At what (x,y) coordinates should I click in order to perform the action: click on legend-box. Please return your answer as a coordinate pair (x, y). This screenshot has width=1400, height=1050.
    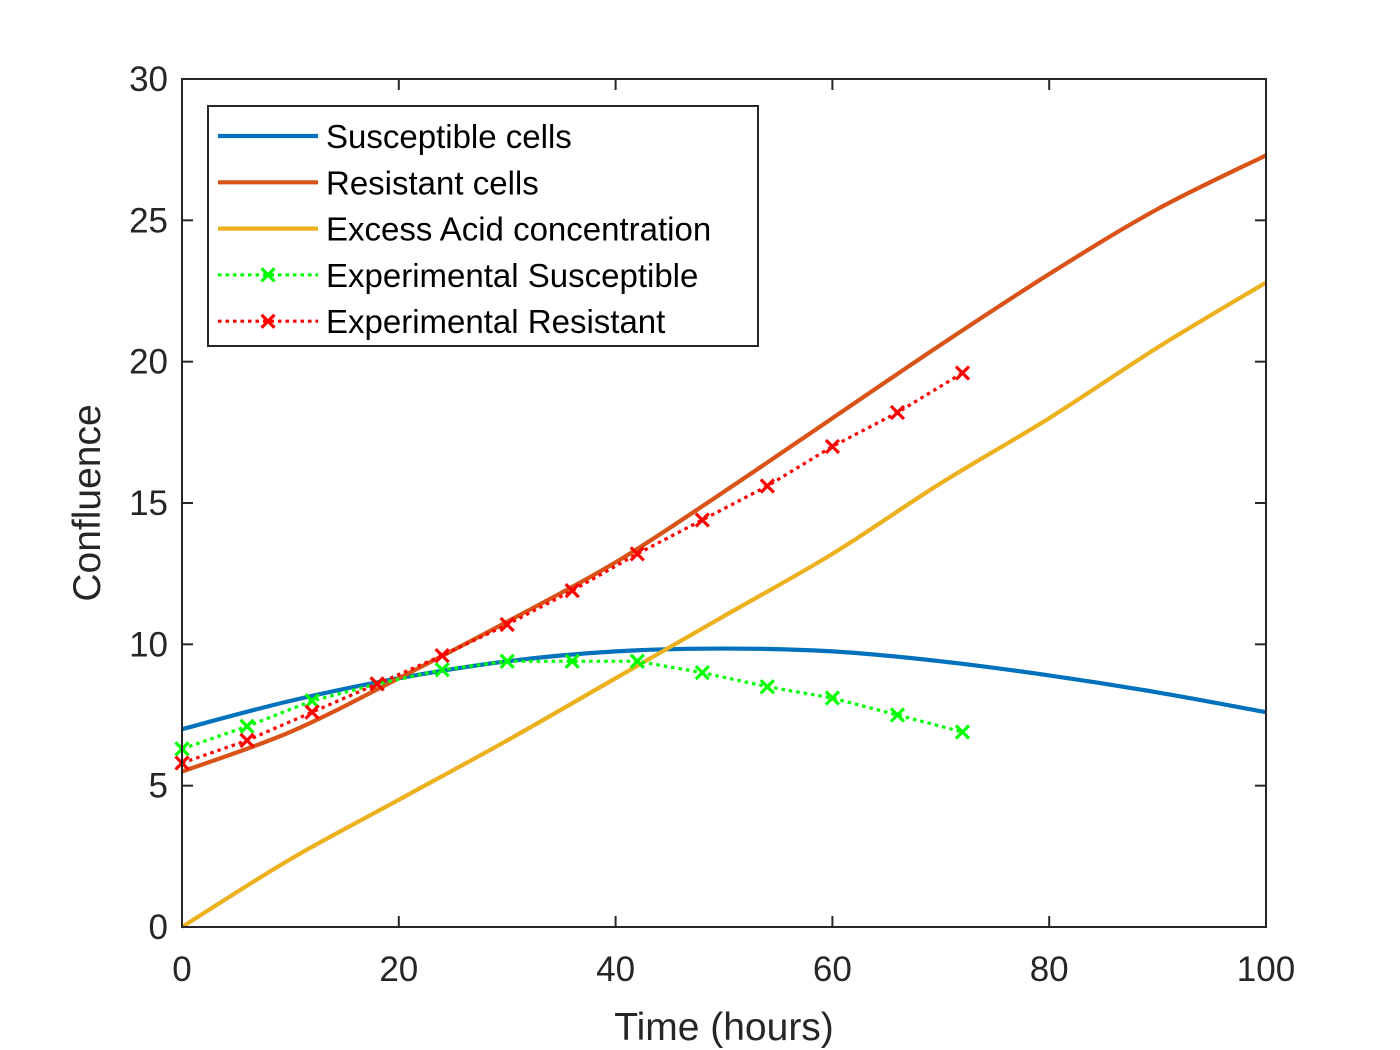
    Looking at the image, I should click on (483, 226).